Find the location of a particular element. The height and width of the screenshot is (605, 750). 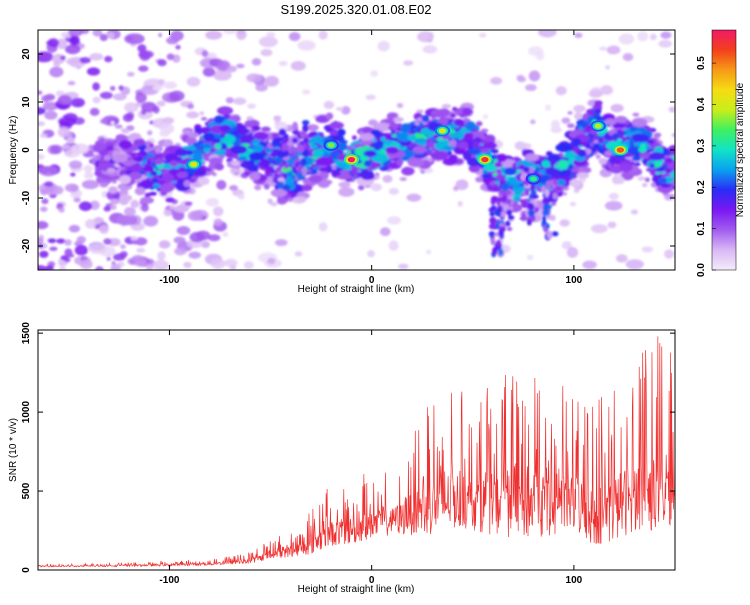

spectrogram-x-tick-label: 0 is located at coordinates (372, 280).